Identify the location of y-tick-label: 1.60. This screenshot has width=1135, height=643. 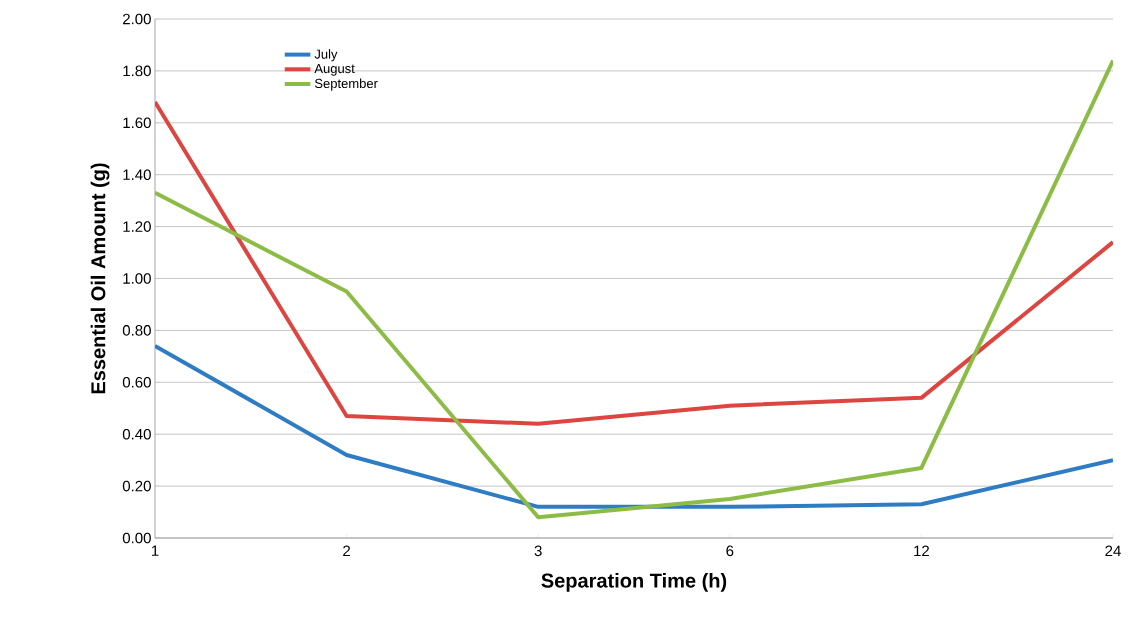
(137, 123).